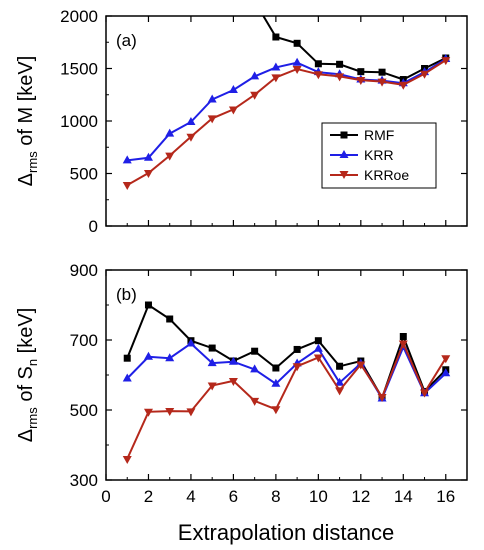 This screenshot has height=550, width=484. I want to click on a-ytick-label: 2000, so click(79, 16).